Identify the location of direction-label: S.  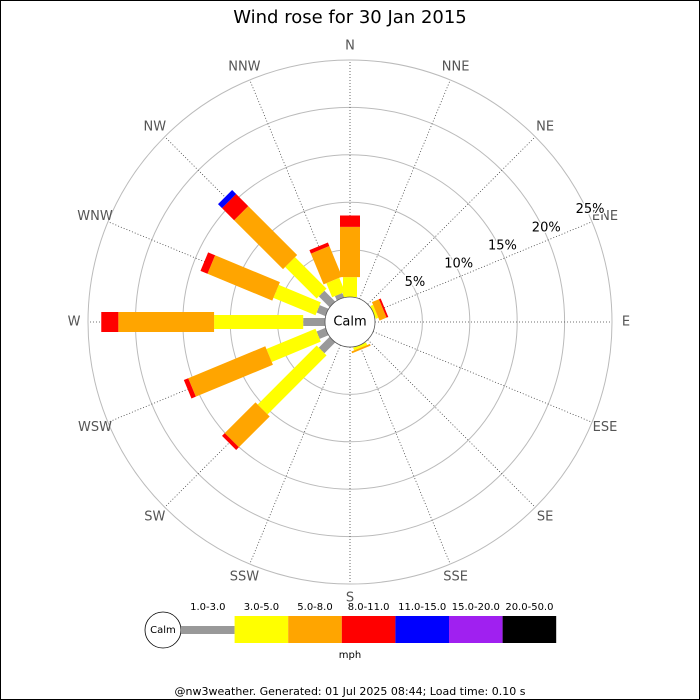
(350, 598).